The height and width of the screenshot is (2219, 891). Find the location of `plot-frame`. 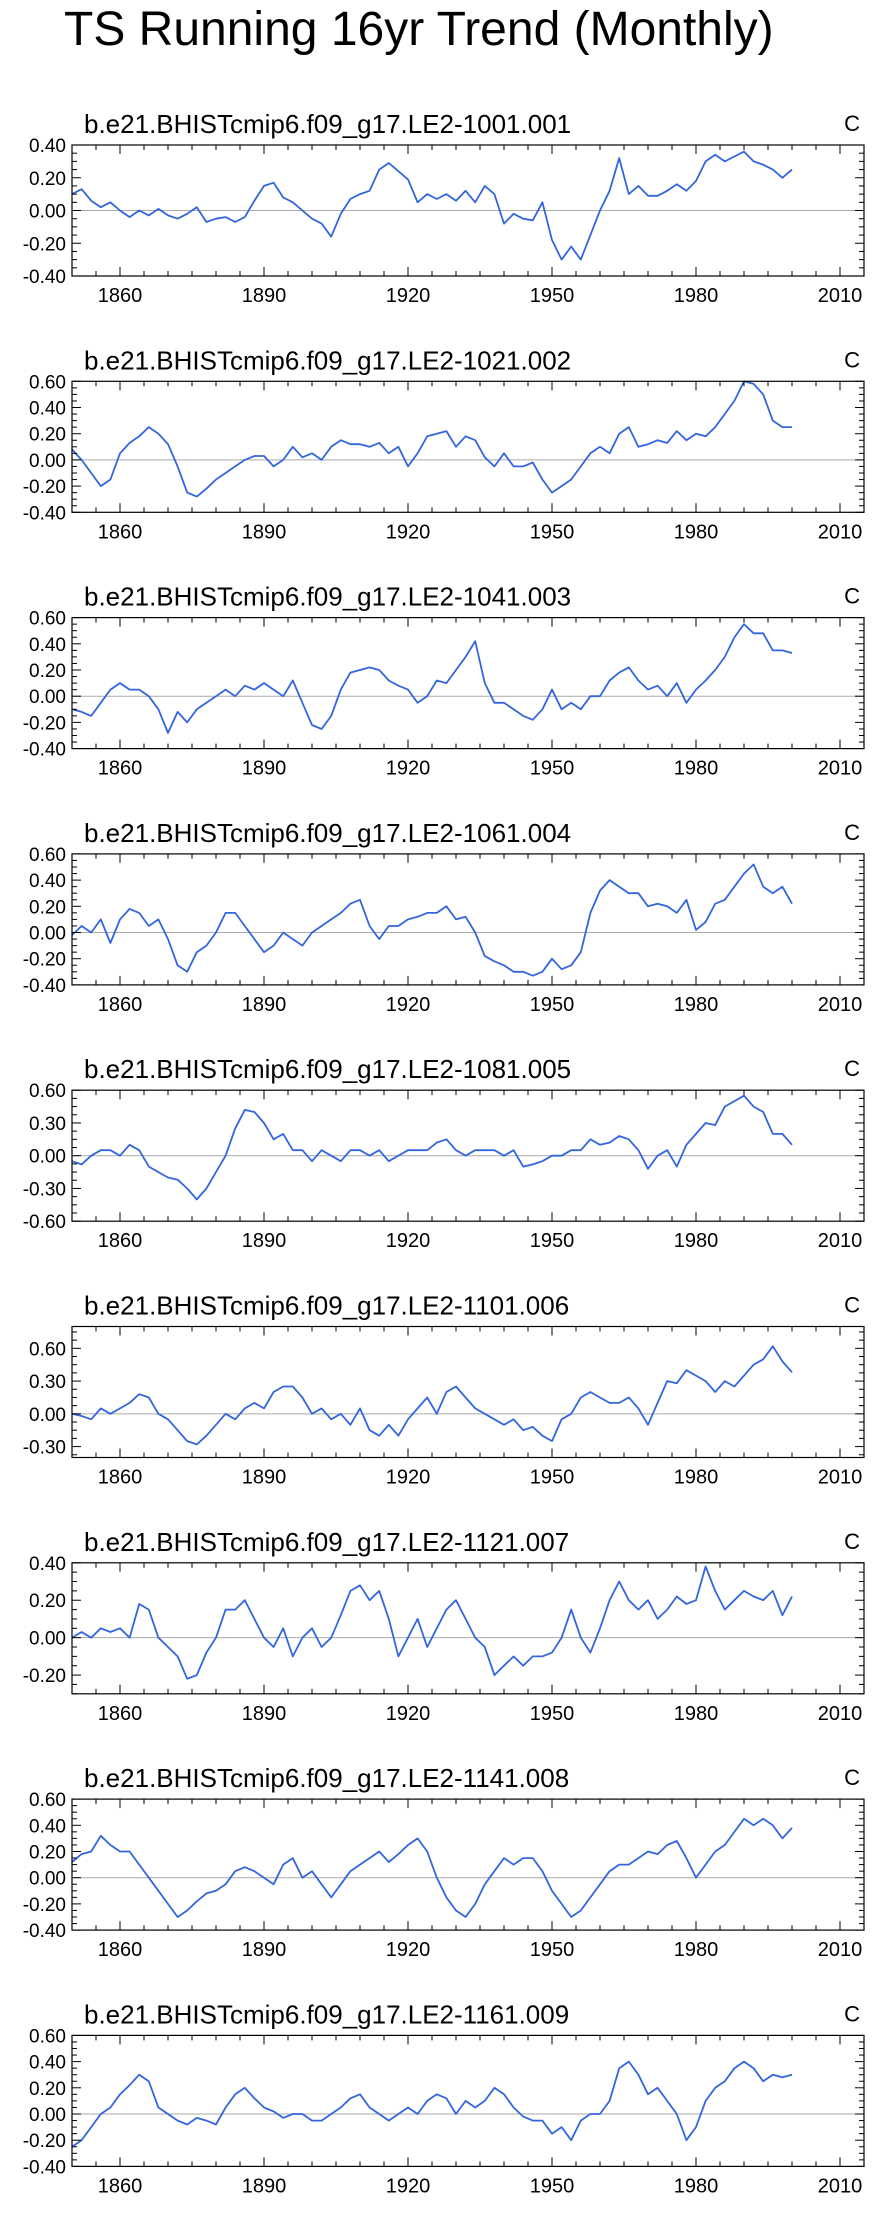

plot-frame is located at coordinates (468, 446).